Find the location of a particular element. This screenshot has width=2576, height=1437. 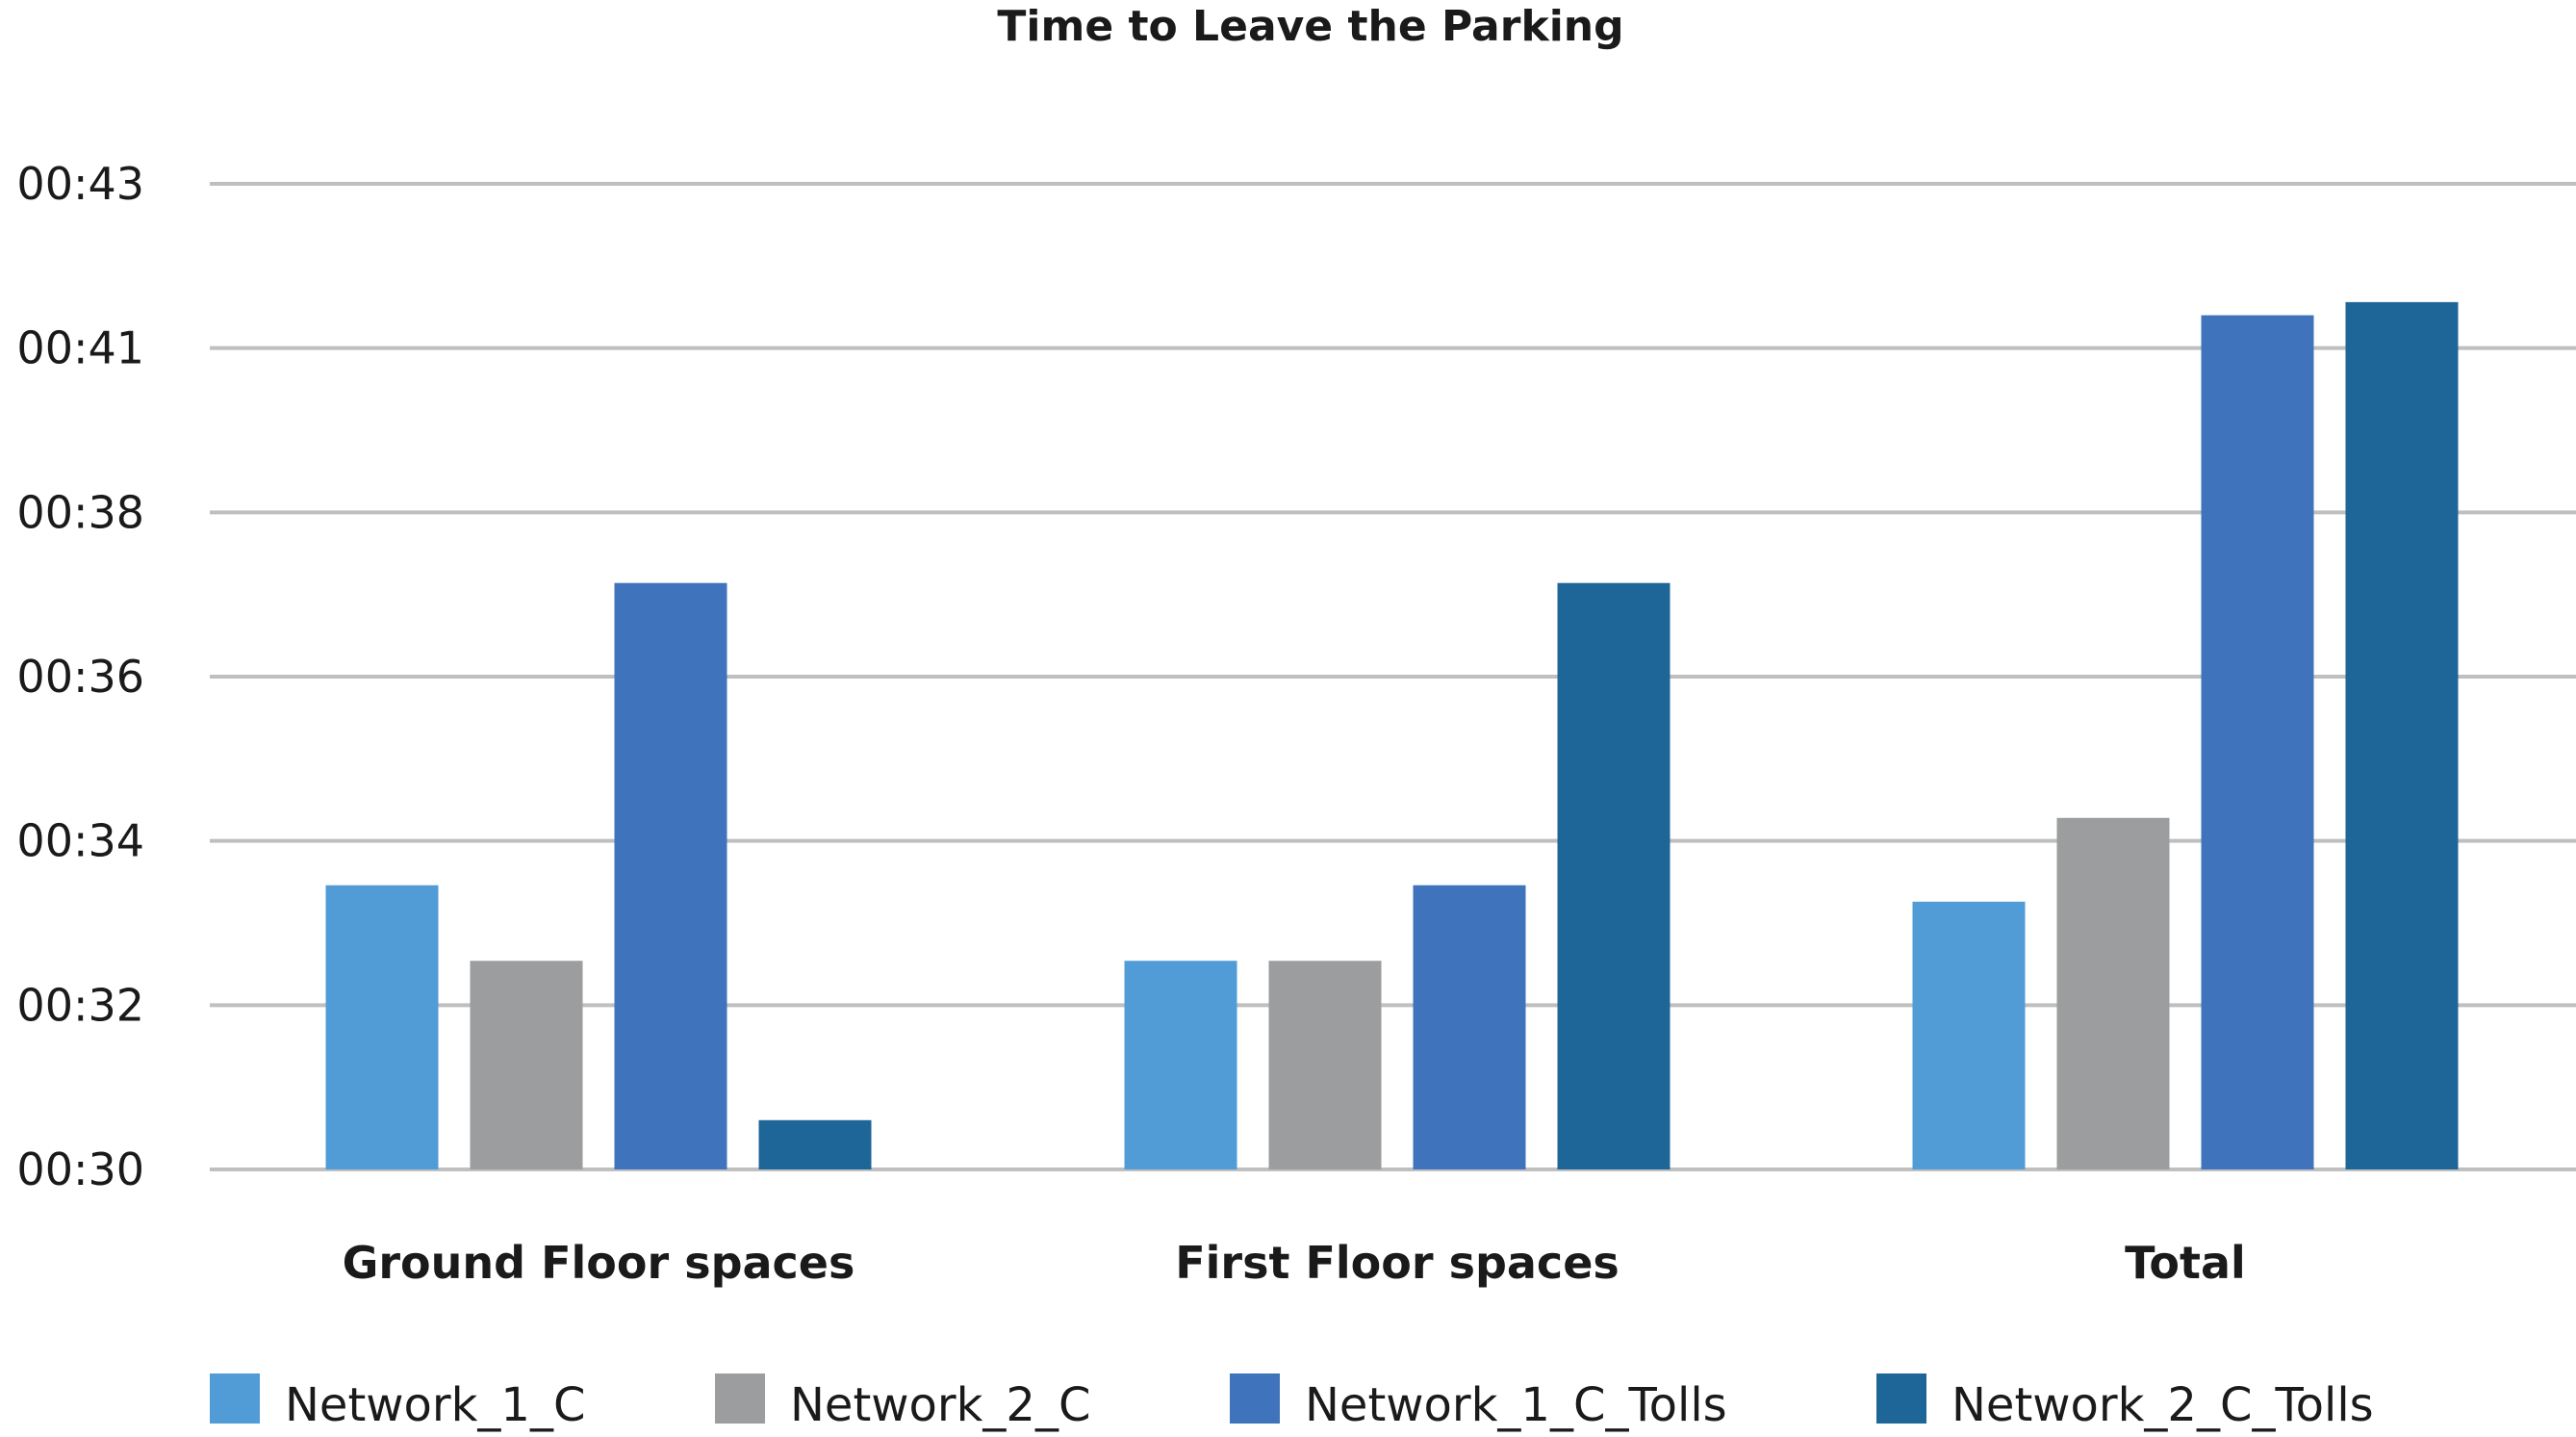

x-category-label: Total is located at coordinates (2185, 1263).